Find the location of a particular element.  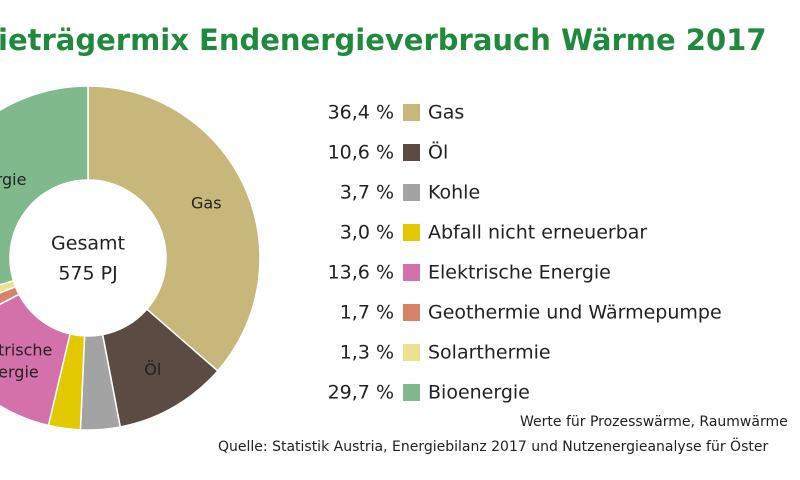

slice-label: Gas is located at coordinates (206, 203).